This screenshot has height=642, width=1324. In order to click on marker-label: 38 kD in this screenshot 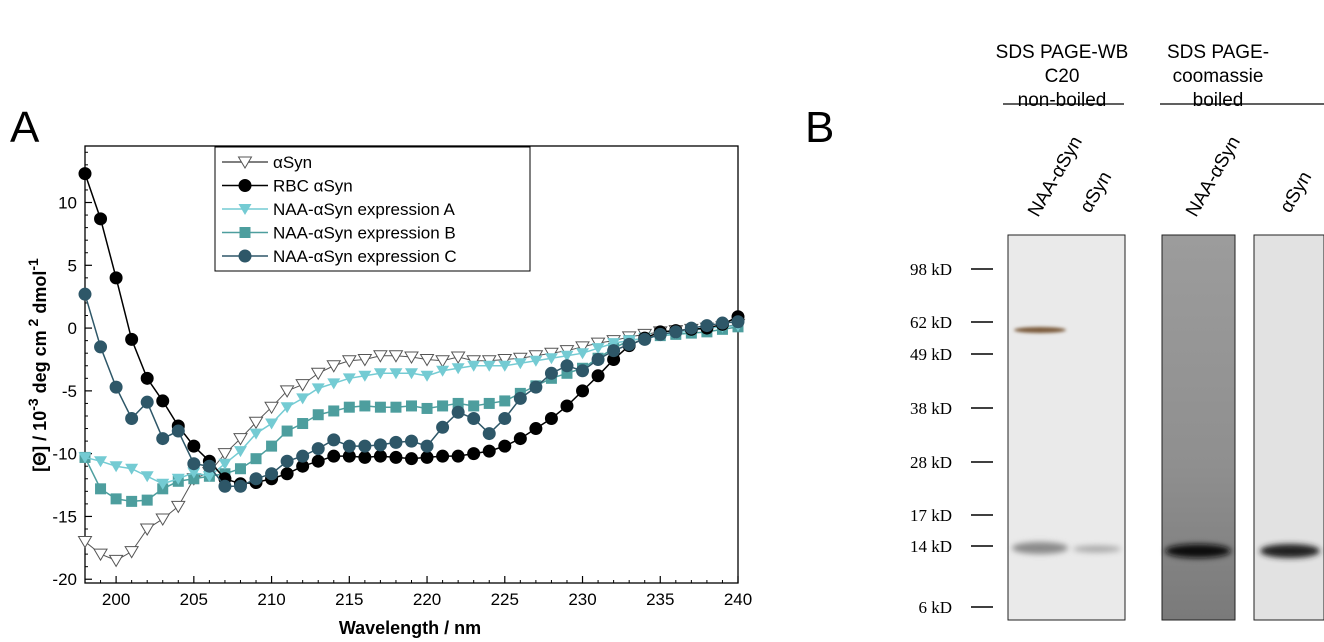, I will do `click(931, 408)`.